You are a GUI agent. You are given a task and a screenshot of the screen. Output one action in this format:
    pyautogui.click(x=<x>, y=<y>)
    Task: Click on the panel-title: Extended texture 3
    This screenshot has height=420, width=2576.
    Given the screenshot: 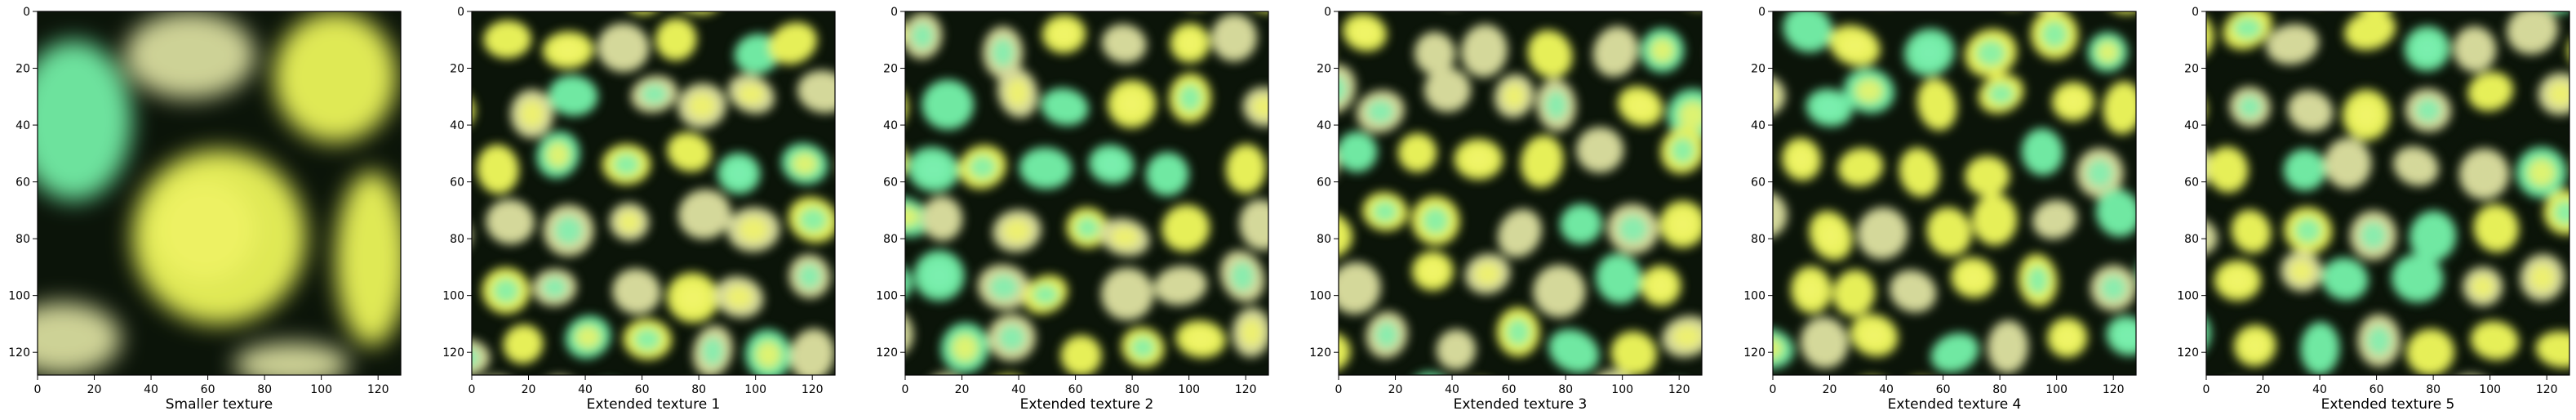 What is the action you would take?
    pyautogui.click(x=1521, y=405)
    